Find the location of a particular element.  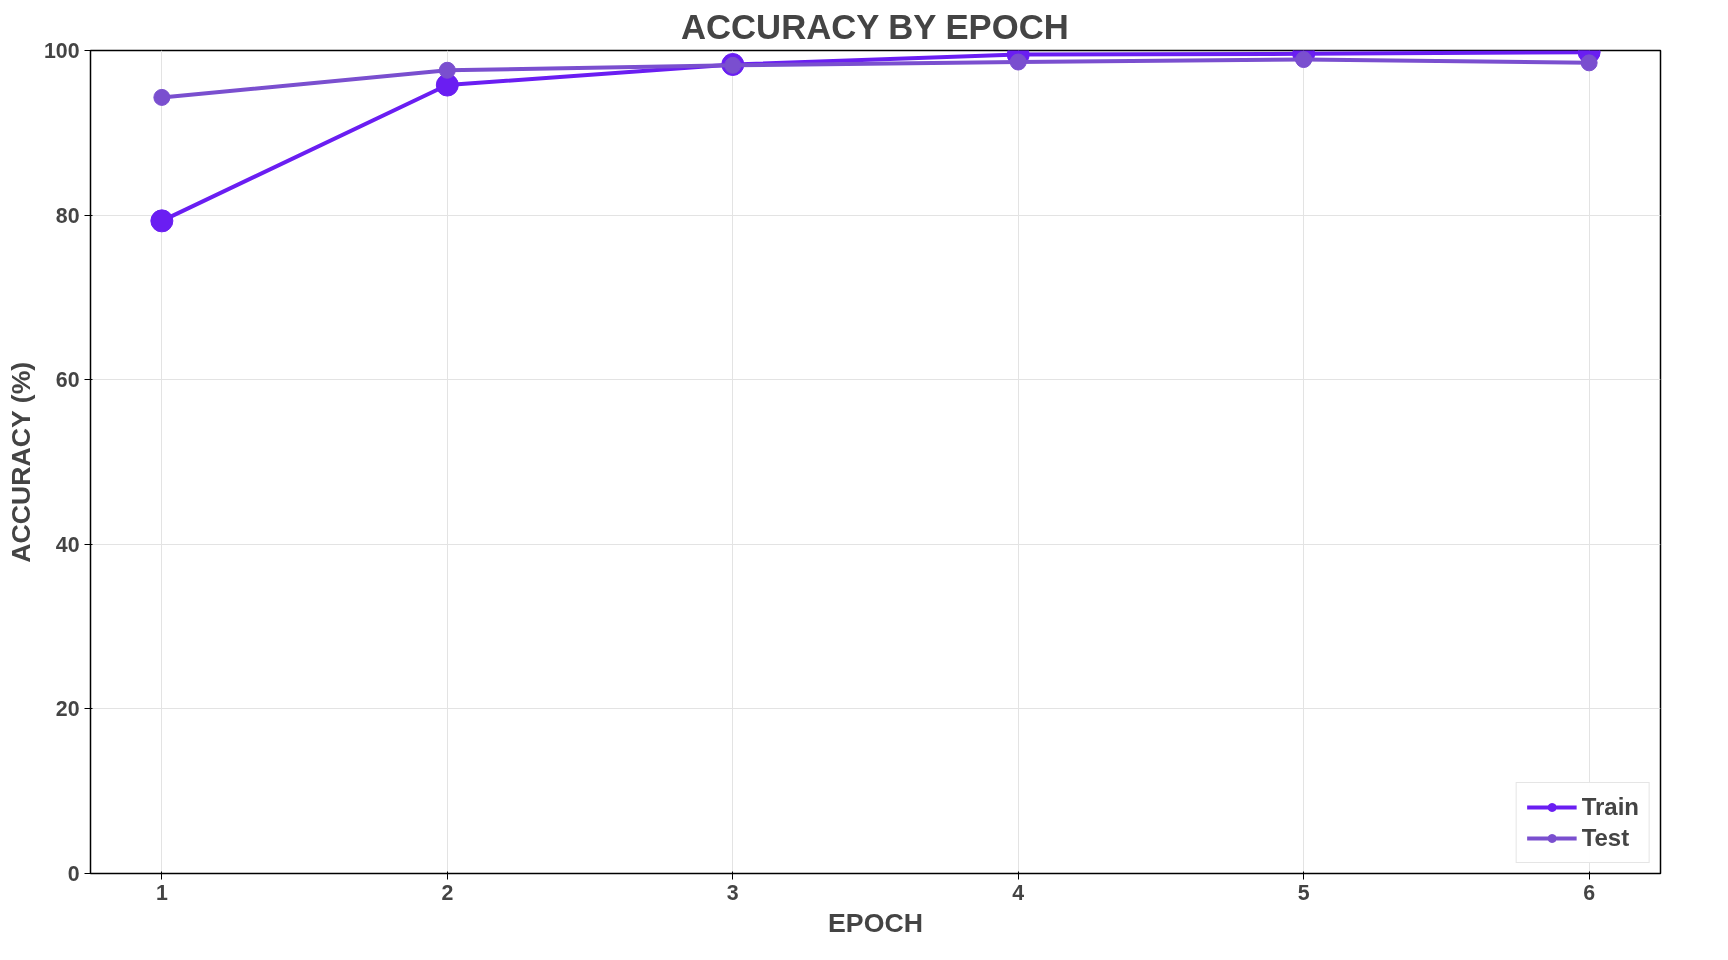

legend-label: Train is located at coordinates (1610, 807).